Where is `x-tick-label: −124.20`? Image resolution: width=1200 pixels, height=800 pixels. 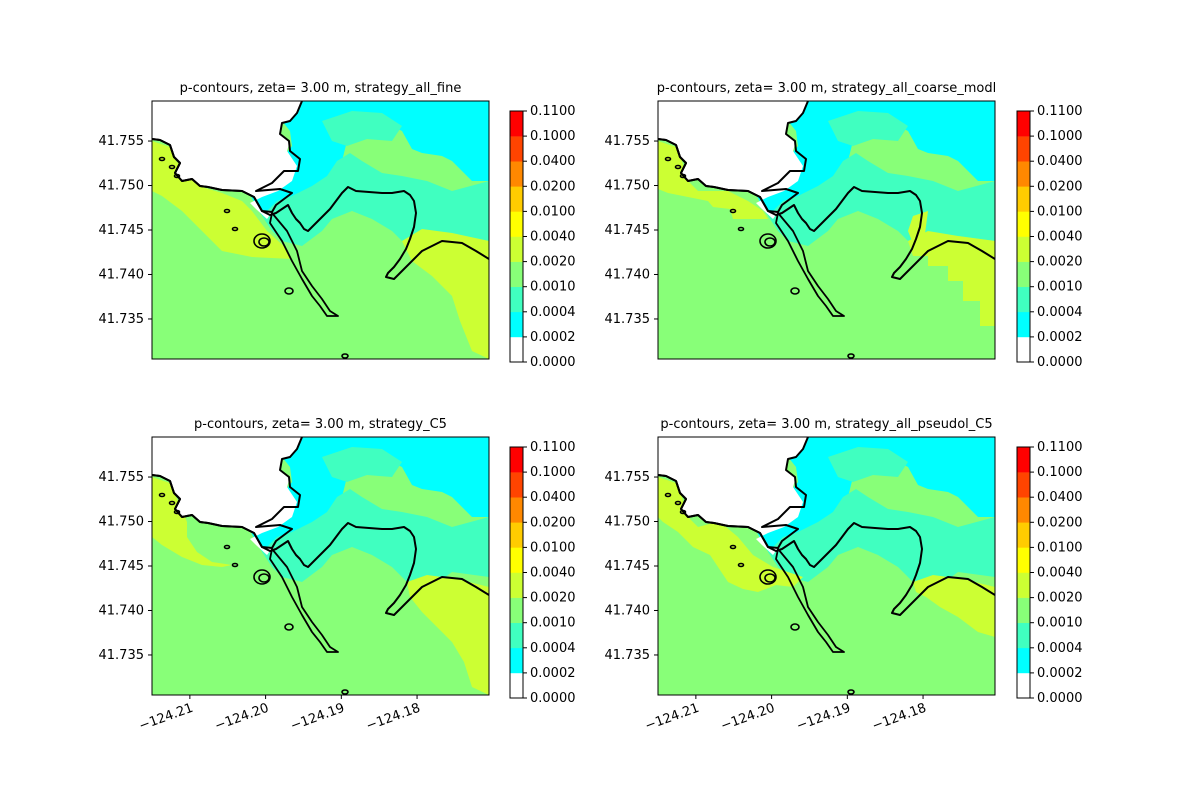
x-tick-label: −124.20 is located at coordinates (748, 717).